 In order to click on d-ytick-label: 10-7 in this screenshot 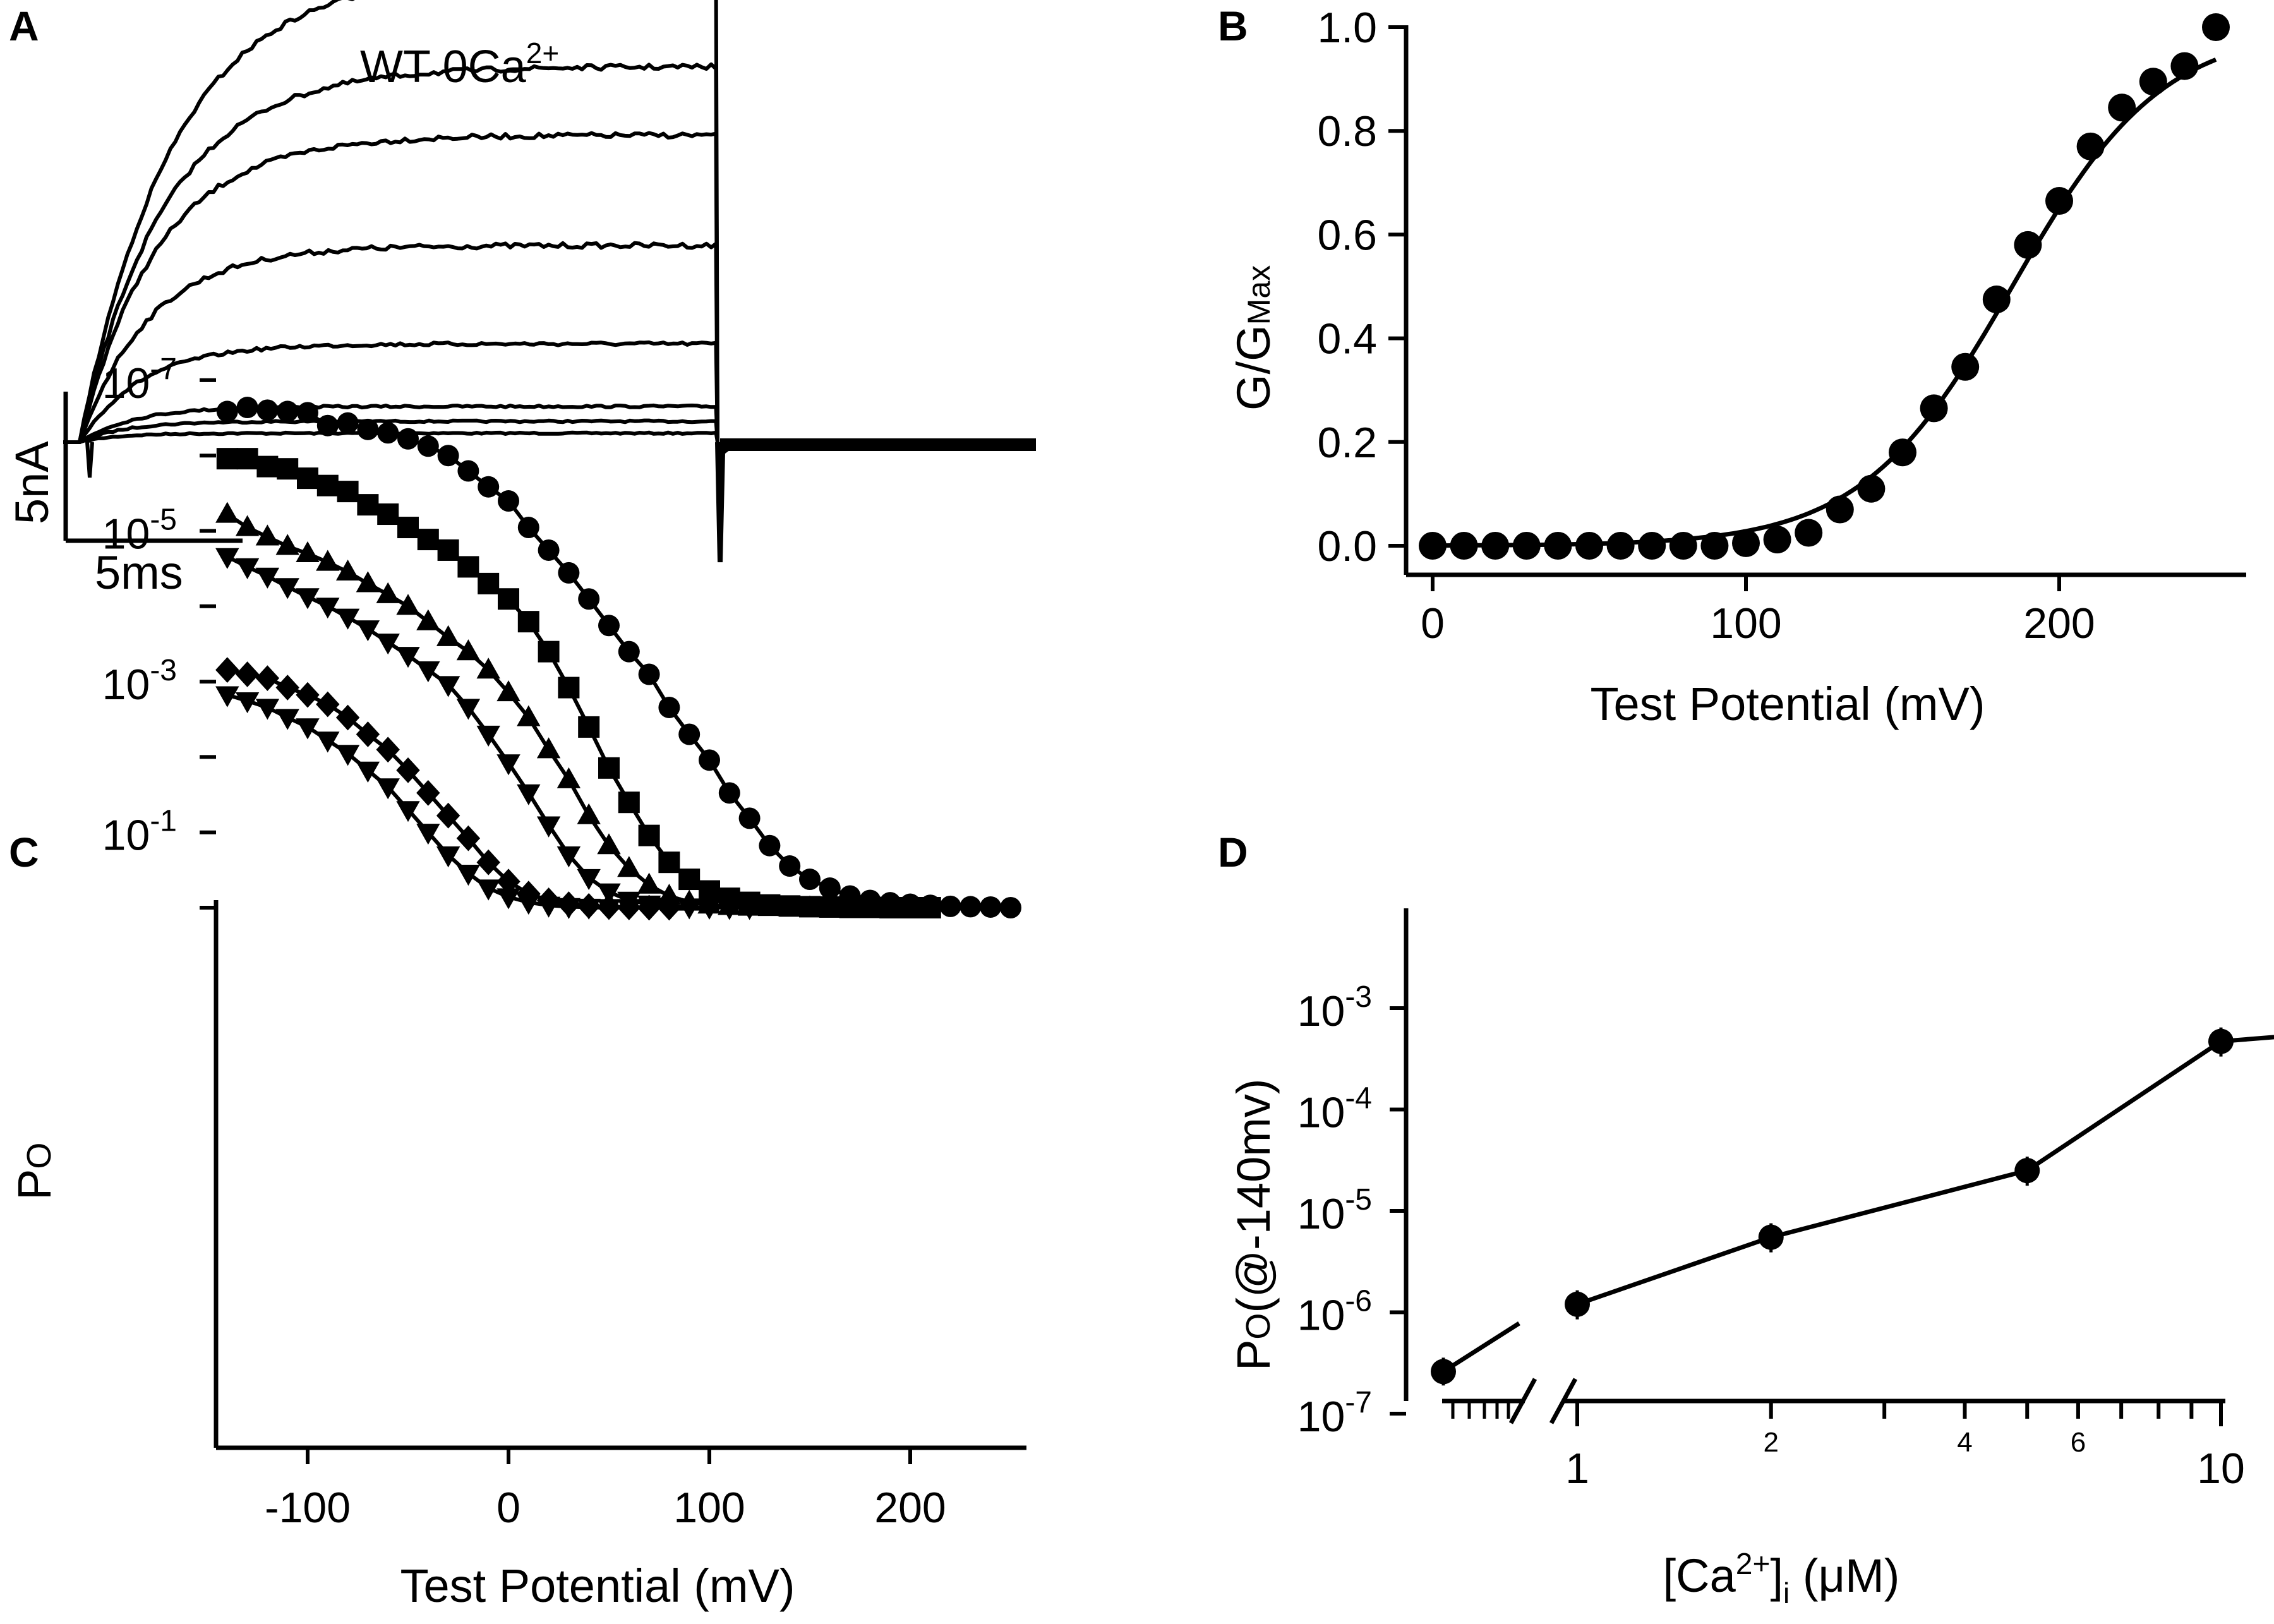, I will do `click(1335, 1413)`.